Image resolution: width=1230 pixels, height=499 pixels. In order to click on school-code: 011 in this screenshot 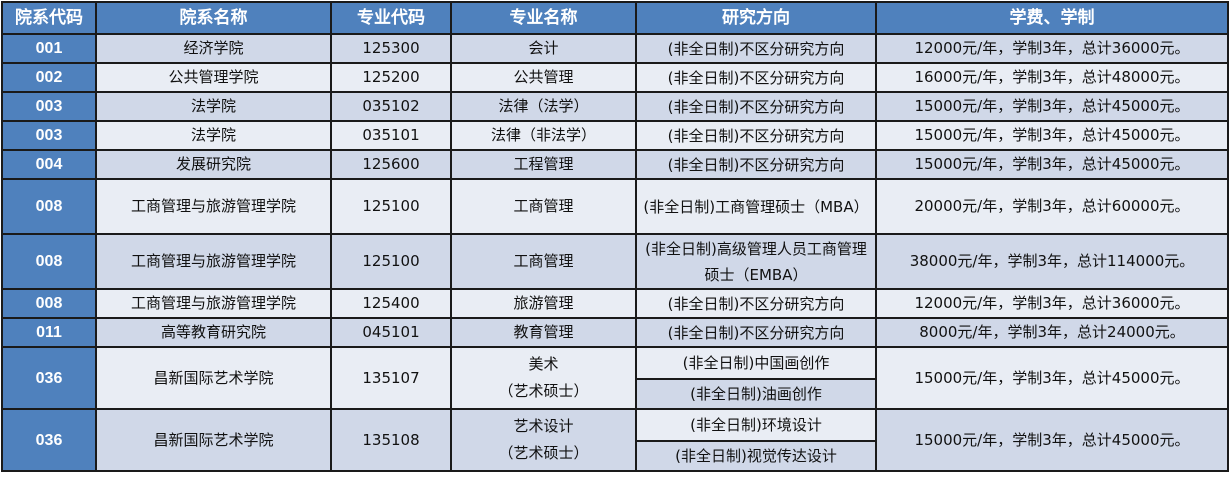, I will do `click(49, 332)`.